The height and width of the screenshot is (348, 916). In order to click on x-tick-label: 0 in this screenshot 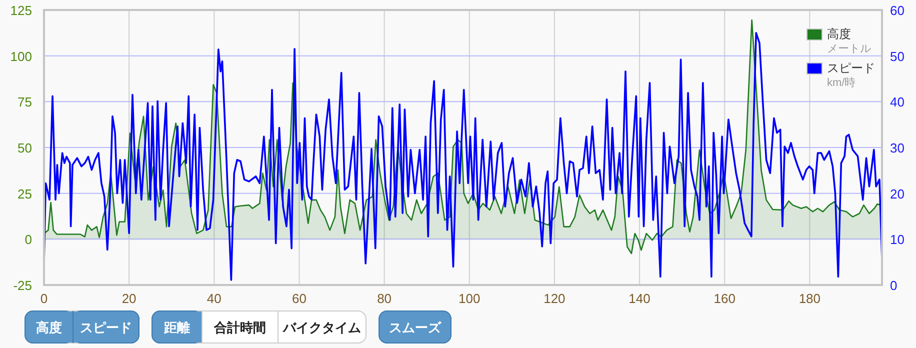, I will do `click(44, 298)`.